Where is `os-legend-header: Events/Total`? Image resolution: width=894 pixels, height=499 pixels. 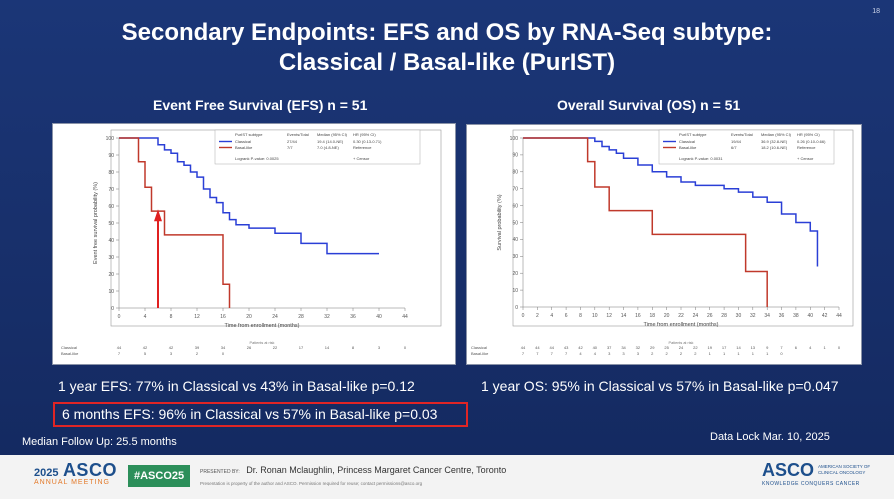
os-legend-header: Events/Total is located at coordinates (742, 134).